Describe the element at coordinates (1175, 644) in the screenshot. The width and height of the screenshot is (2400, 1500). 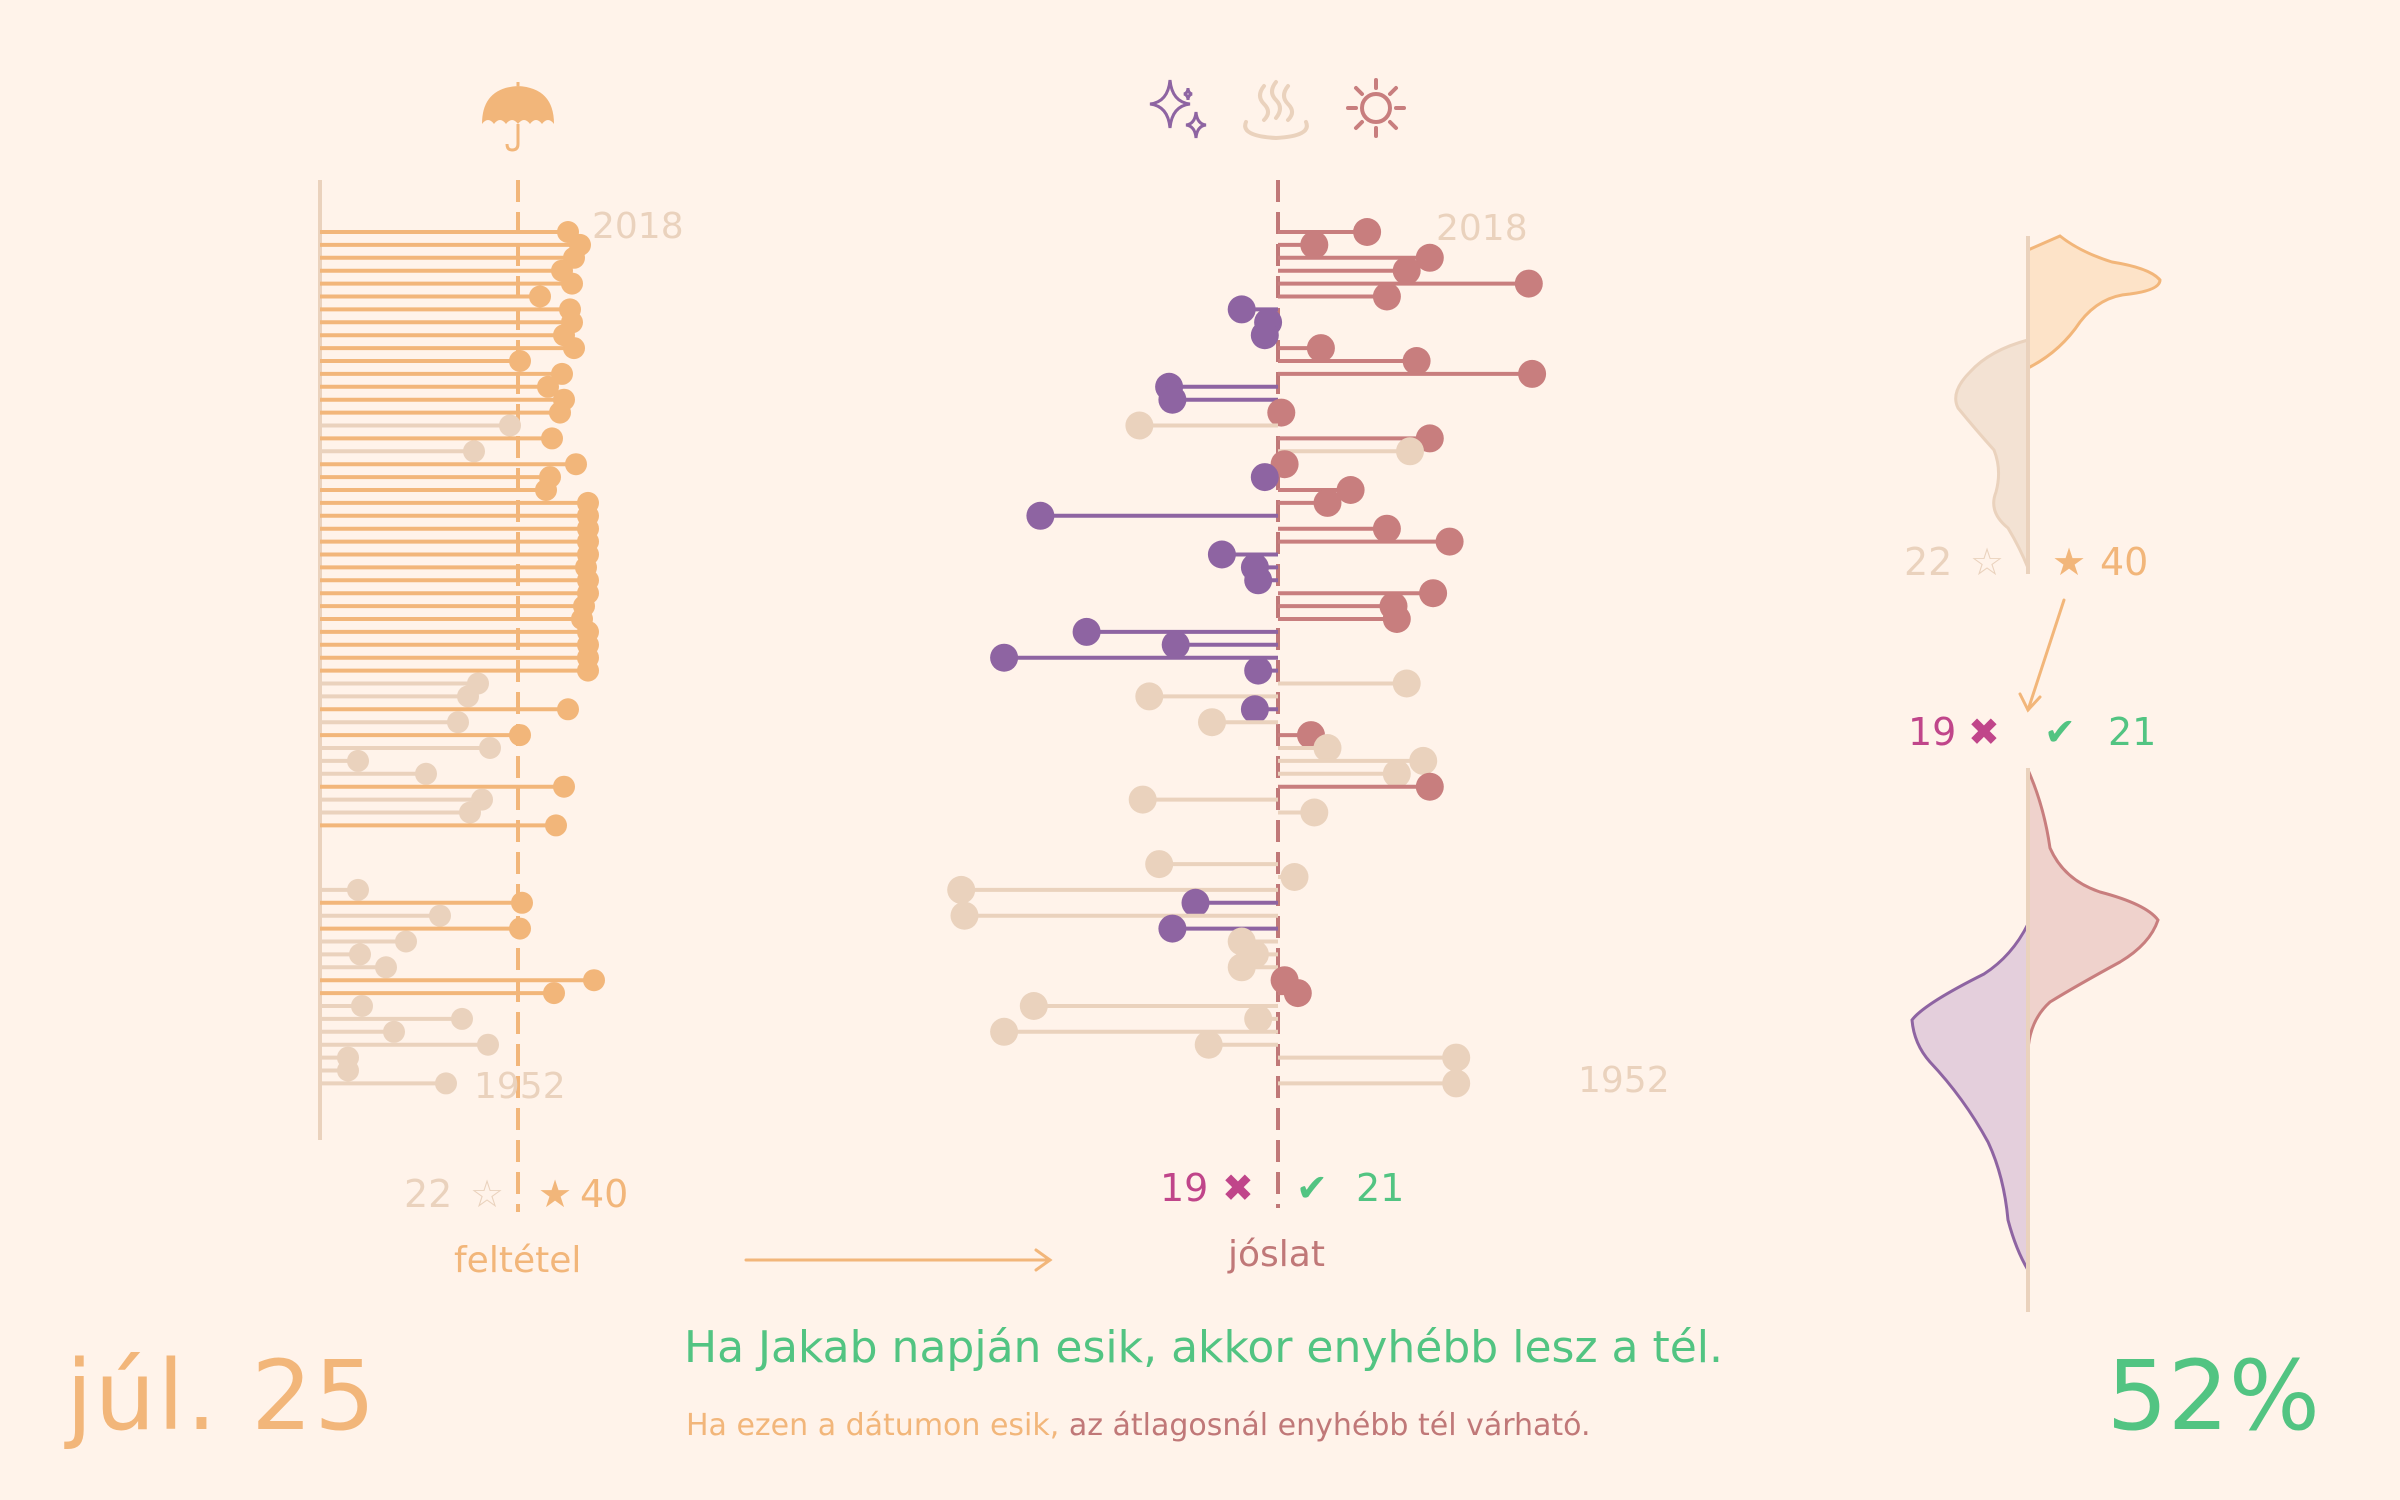
I see `prediction-dot-1986` at that location.